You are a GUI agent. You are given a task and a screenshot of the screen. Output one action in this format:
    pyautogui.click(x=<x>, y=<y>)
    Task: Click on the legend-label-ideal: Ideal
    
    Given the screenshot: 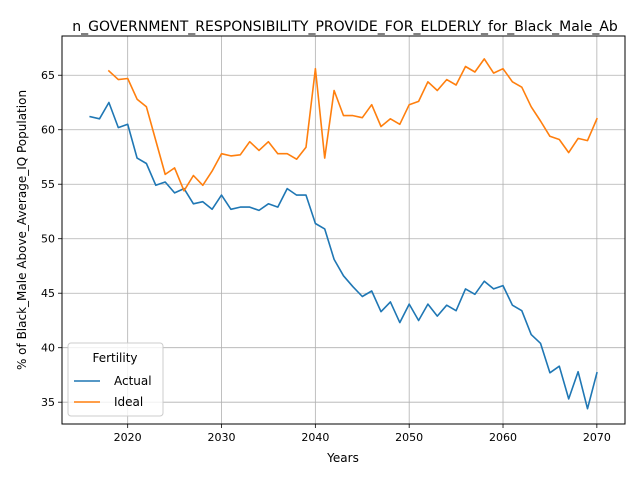 What is the action you would take?
    pyautogui.click(x=128, y=402)
    